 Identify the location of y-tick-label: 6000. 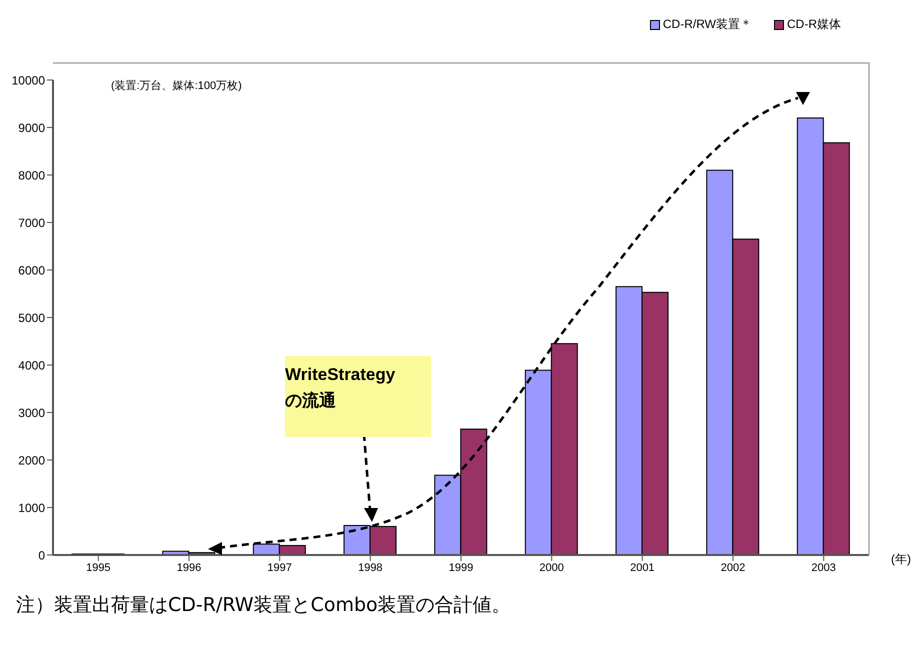
(32, 270).